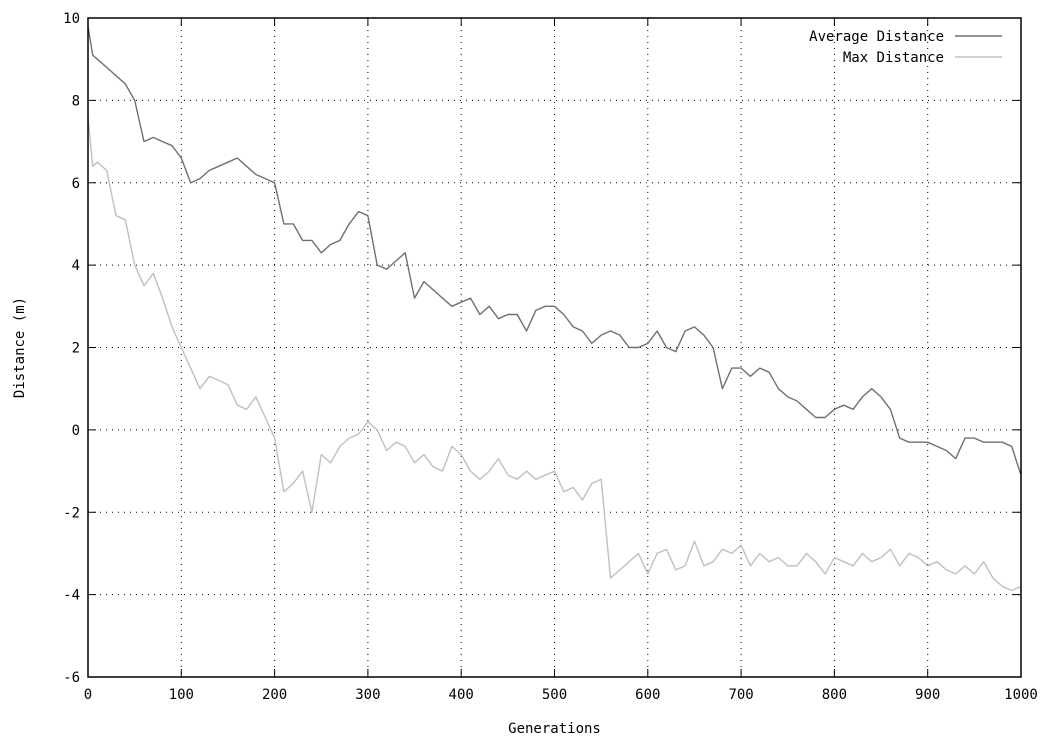  I want to click on legend-label-max-distance: Max Distance, so click(893, 58).